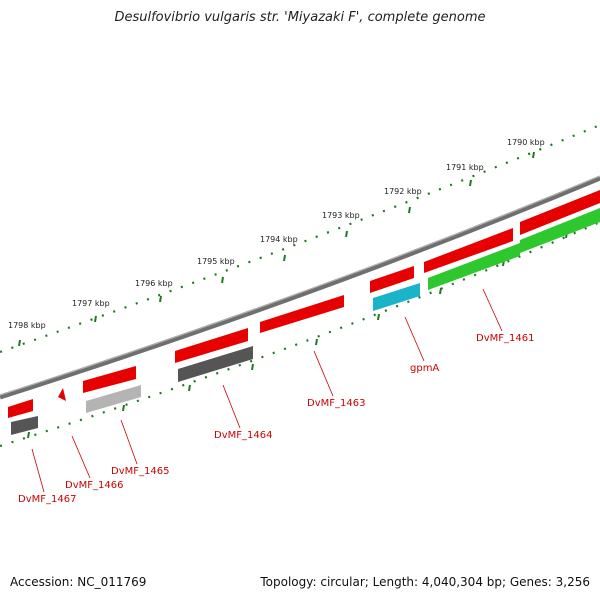  I want to click on scale-label-1794: 1794 kbp, so click(279, 239).